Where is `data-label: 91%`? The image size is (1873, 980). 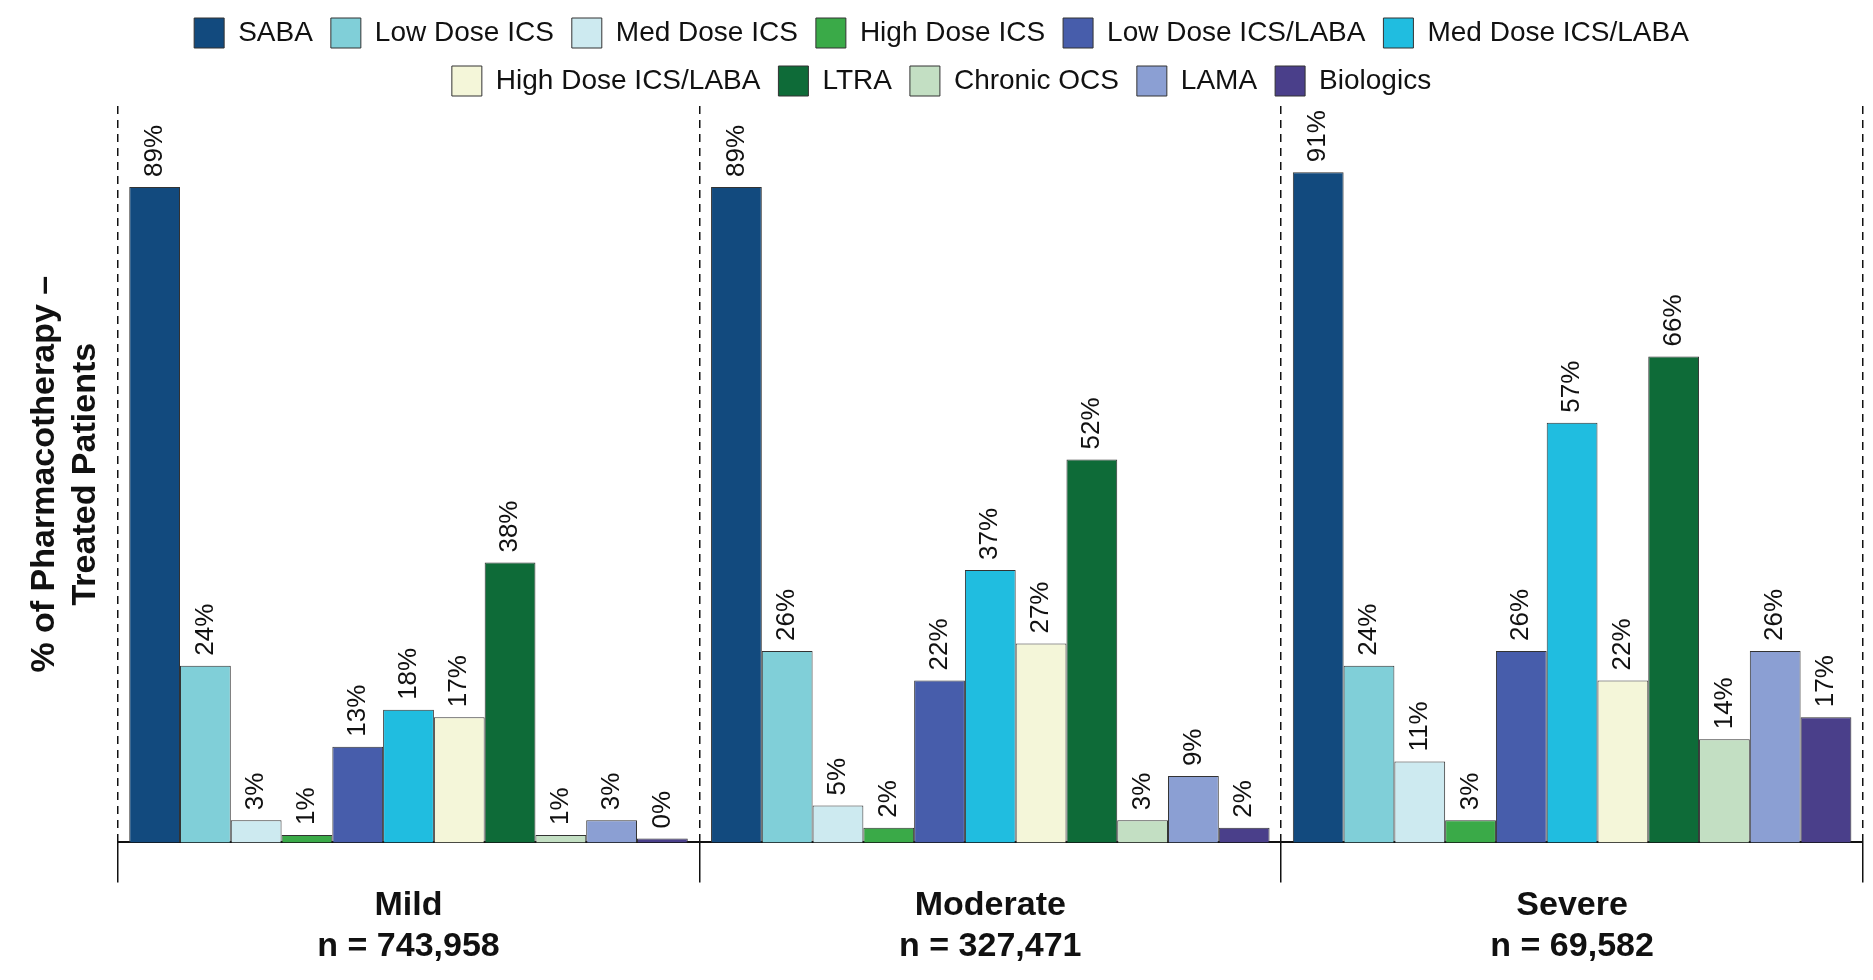
data-label: 91% is located at coordinates (1316, 136).